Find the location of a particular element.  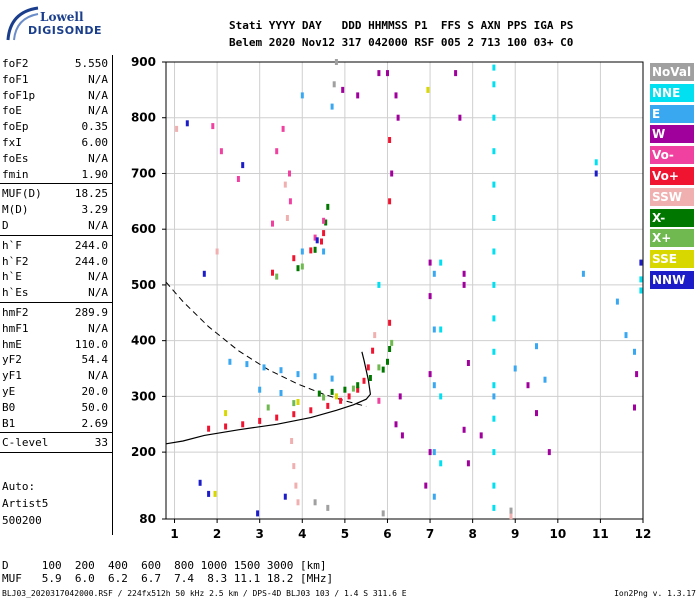

param-label: hmE is located at coordinates (12, 344).